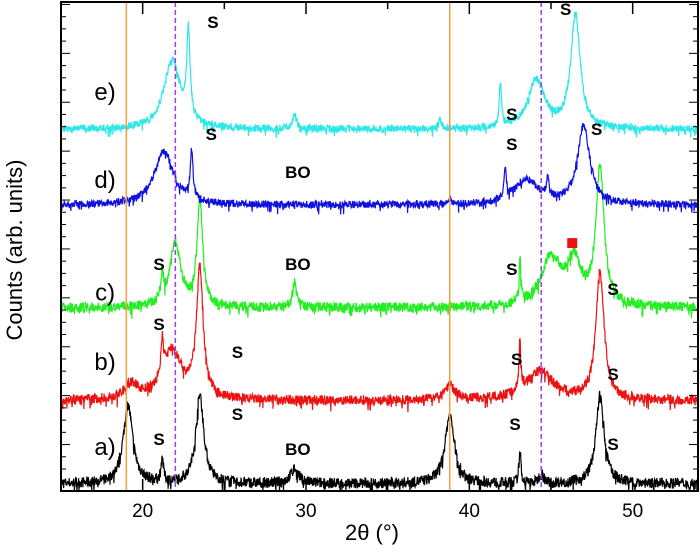 The height and width of the screenshot is (553, 700). What do you see at coordinates (14, 250) in the screenshot?
I see `y-axis-label: Counts (arb. units)` at bounding box center [14, 250].